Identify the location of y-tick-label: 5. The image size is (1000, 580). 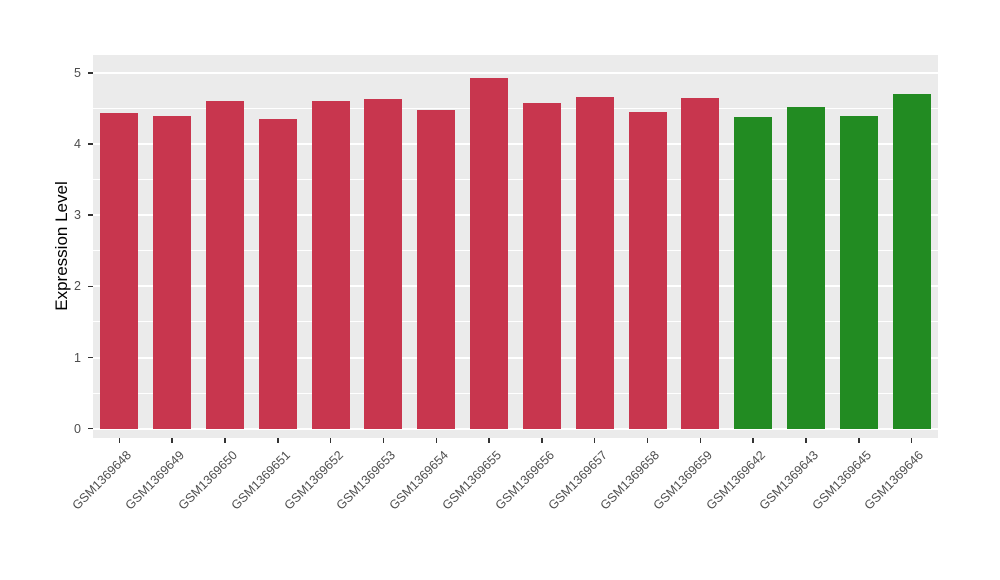
(77, 72).